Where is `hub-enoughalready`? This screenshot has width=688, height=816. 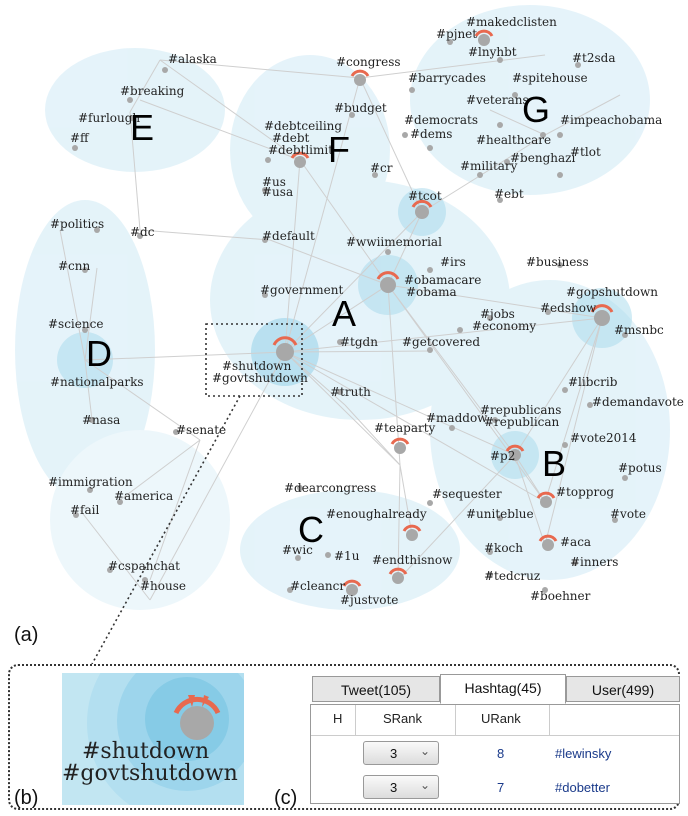 hub-enoughalready is located at coordinates (412, 532).